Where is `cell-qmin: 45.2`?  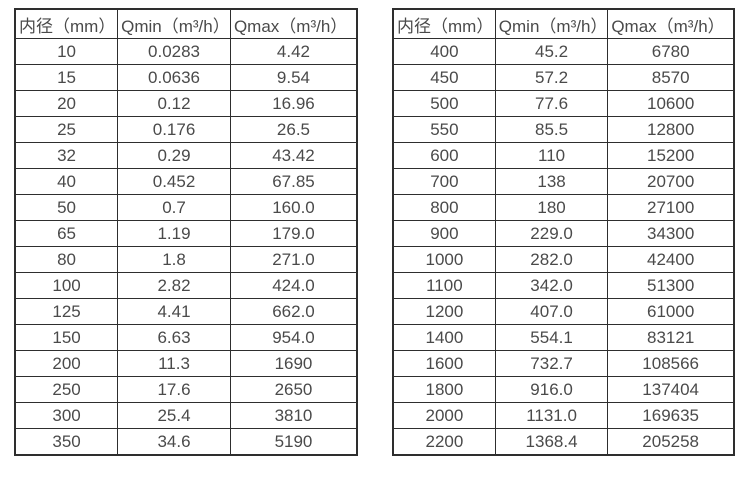 cell-qmin: 45.2 is located at coordinates (551, 51).